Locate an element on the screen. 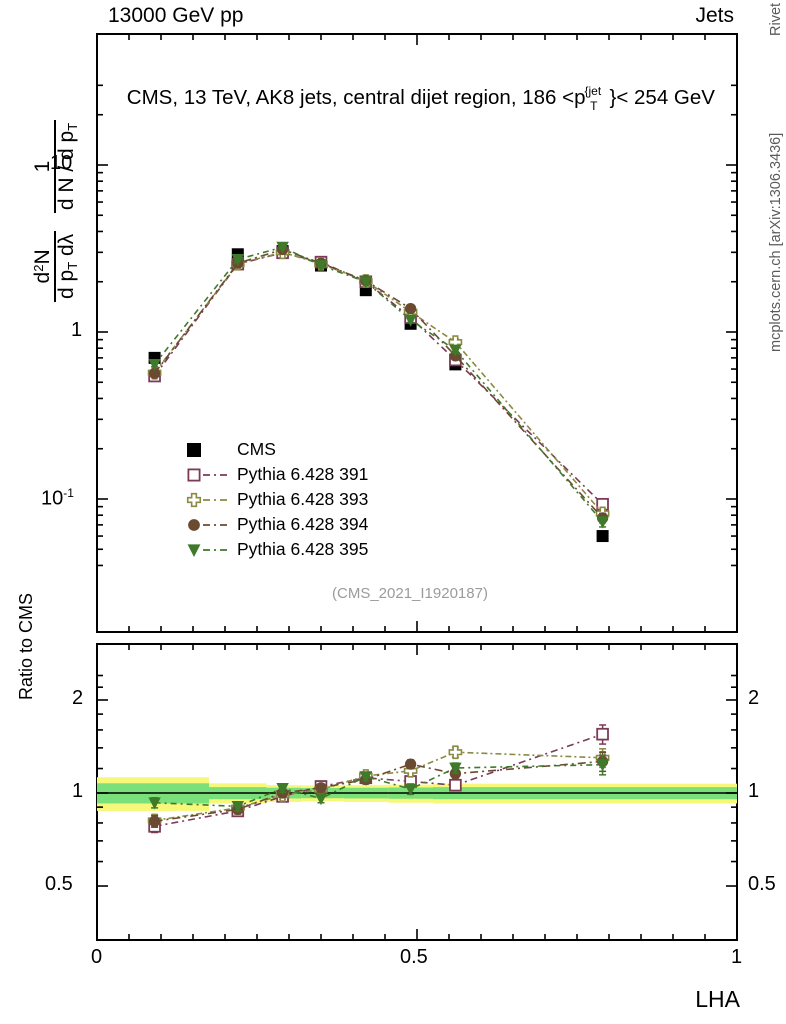  ratio-y-tick-label: 0.5 is located at coordinates (59, 884).